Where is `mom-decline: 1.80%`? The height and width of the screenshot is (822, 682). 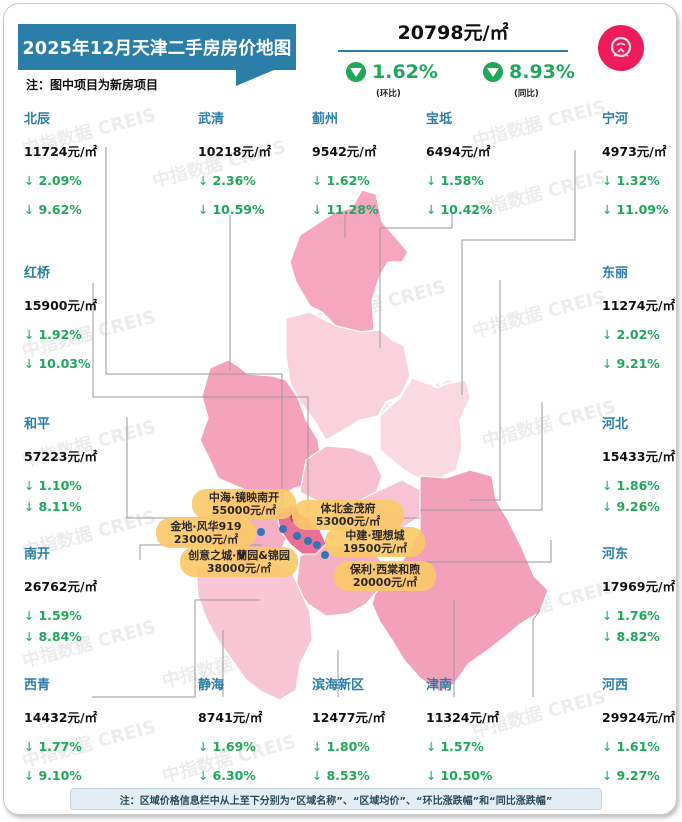 mom-decline: 1.80% is located at coordinates (367, 746).